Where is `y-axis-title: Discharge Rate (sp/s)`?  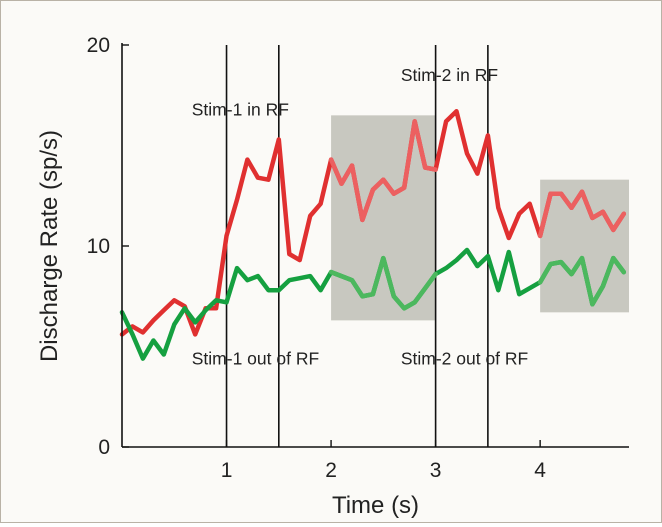 y-axis-title: Discharge Rate (sp/s) is located at coordinates (49, 246).